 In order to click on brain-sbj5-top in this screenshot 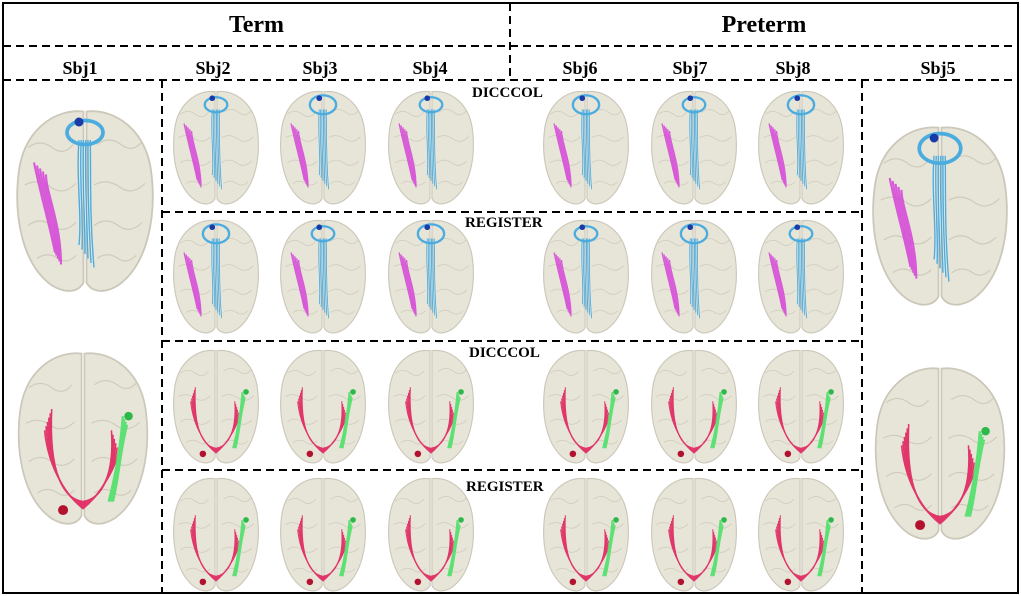, I will do `click(940, 216)`.